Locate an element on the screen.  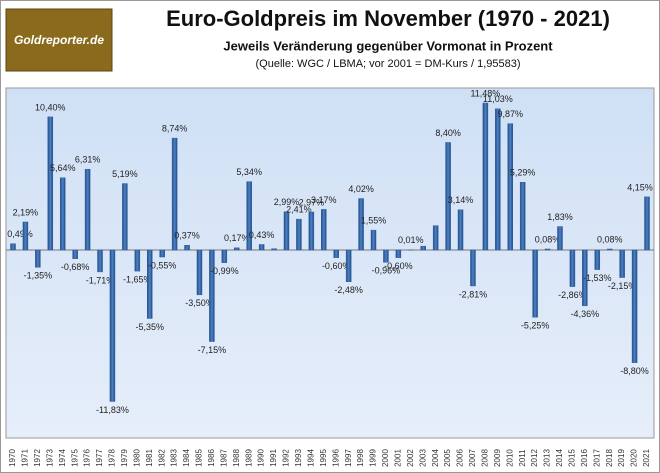
value-label: 0,49% is located at coordinates (20, 234).